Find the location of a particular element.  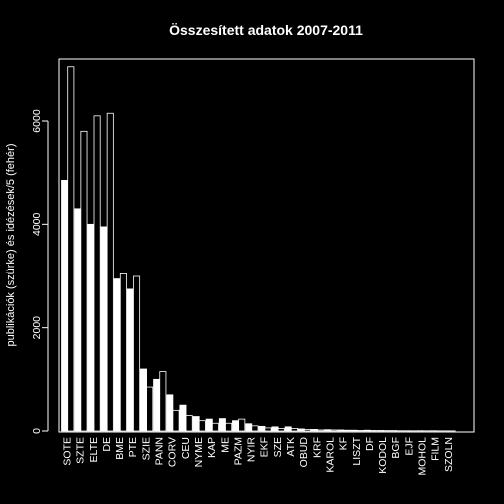

bar-series2-sote is located at coordinates (71, 249).